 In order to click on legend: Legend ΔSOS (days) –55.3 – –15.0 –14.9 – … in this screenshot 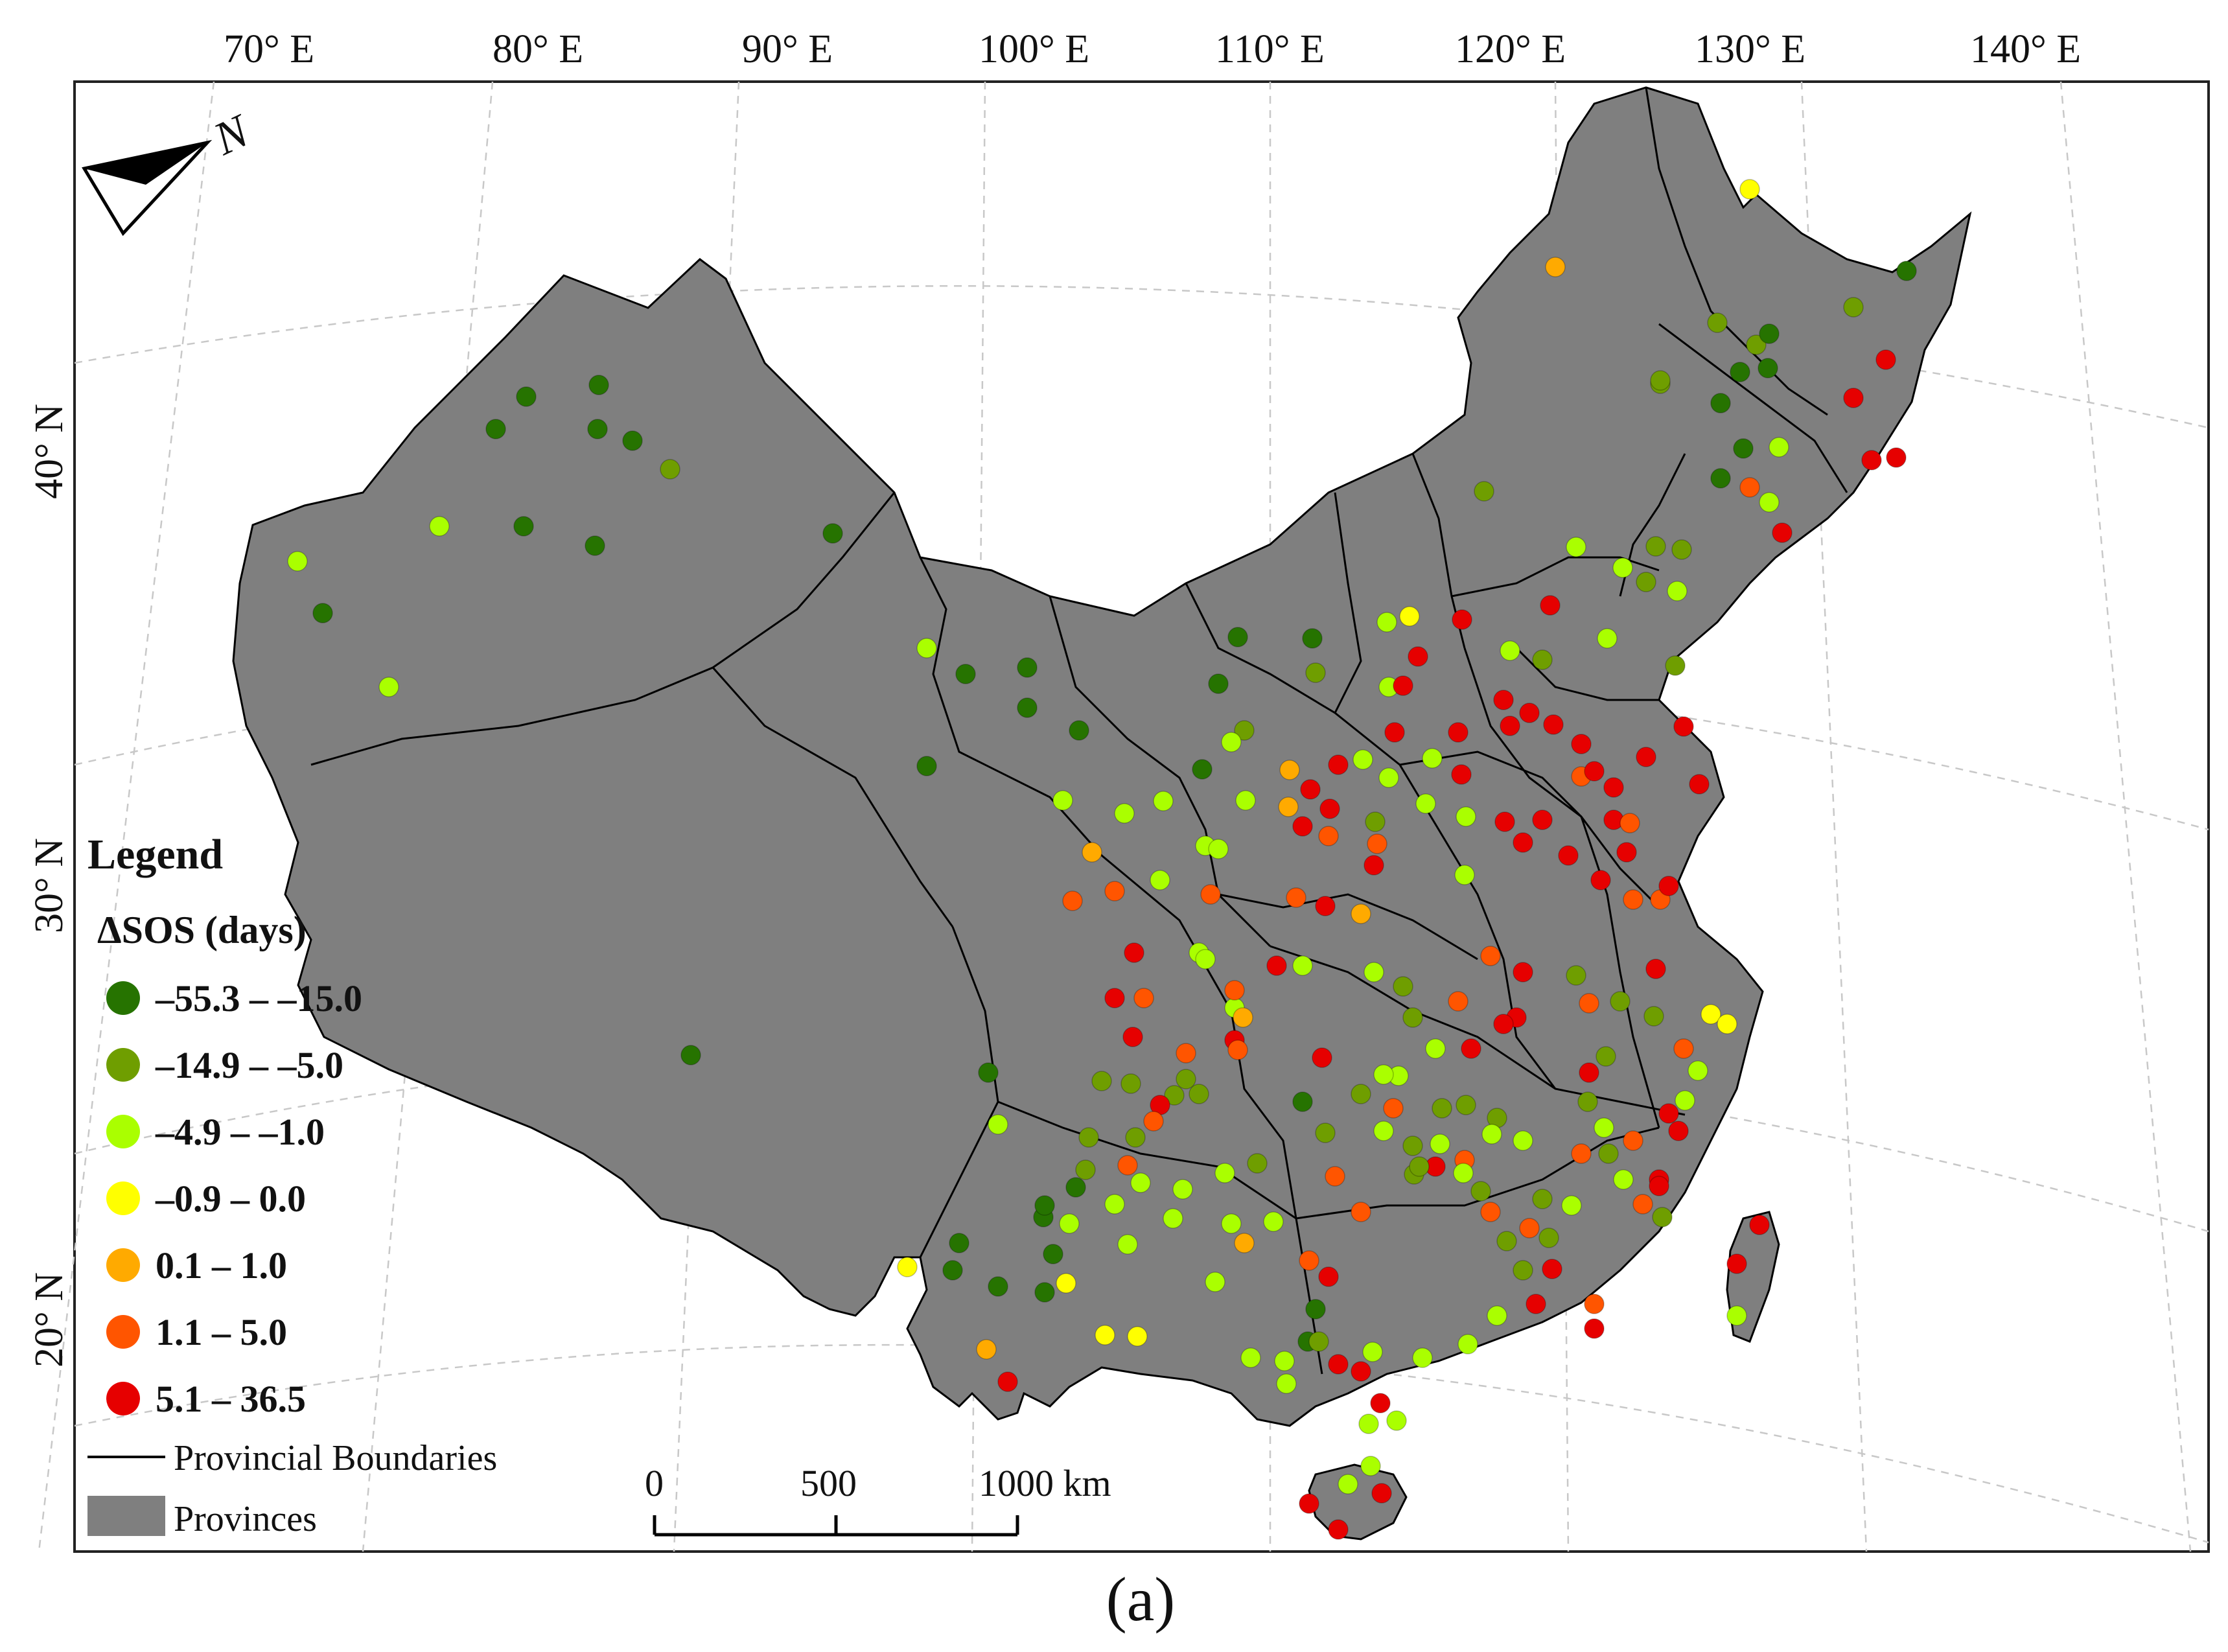, I will do `click(292, 1185)`.